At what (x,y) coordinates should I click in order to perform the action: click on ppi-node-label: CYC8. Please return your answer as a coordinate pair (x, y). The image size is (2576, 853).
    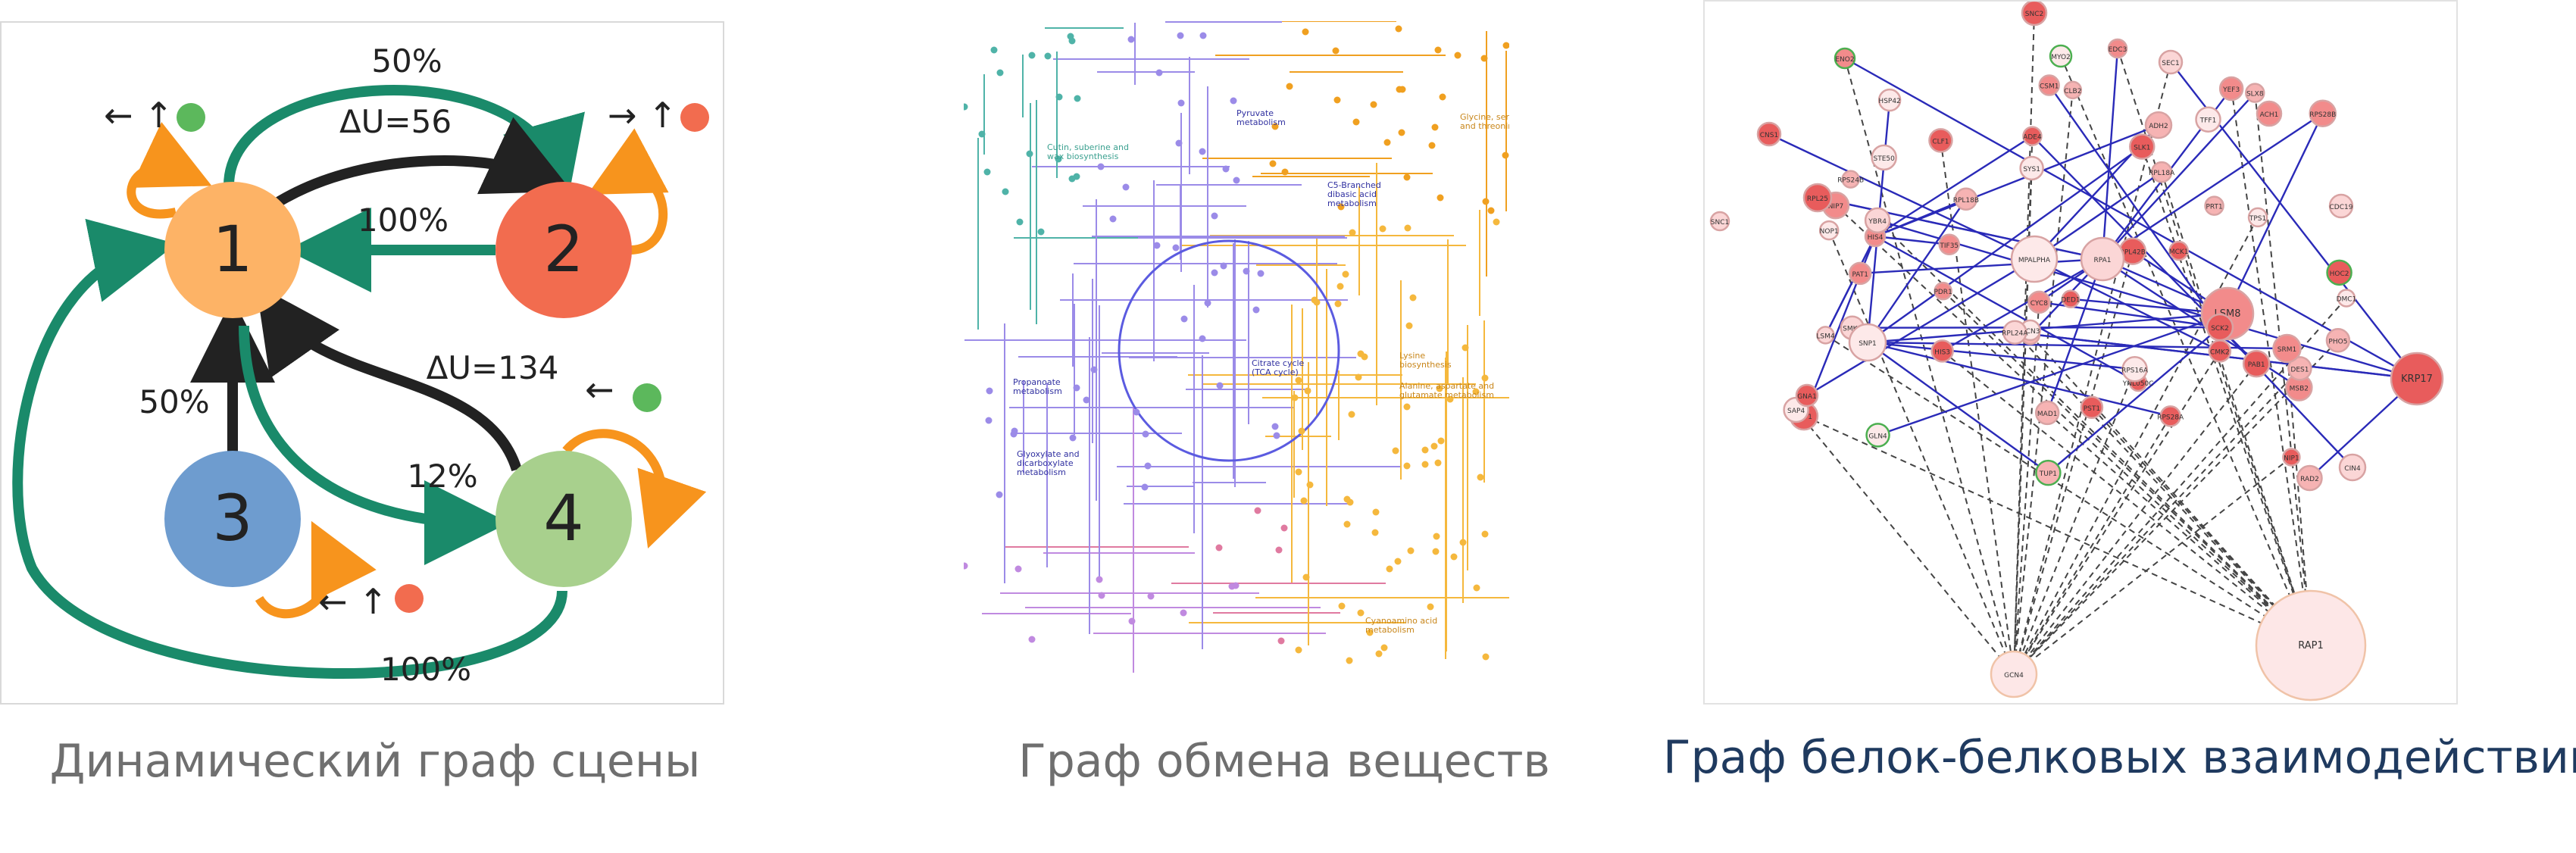
    Looking at the image, I should click on (2039, 304).